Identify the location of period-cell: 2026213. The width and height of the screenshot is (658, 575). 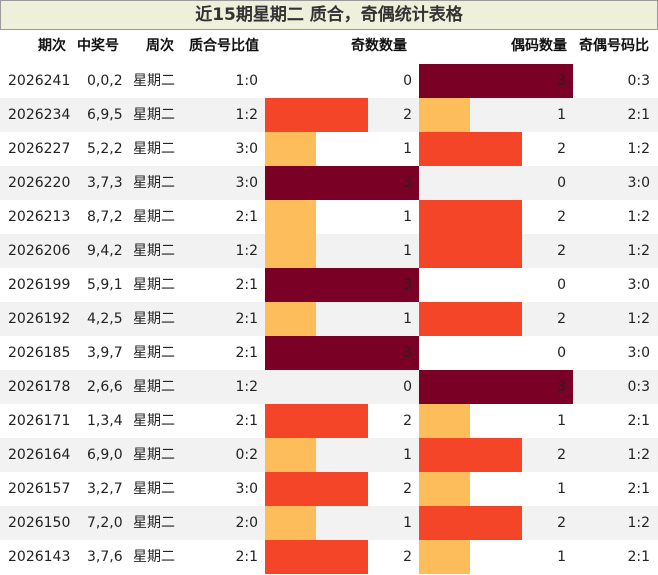
(39, 217).